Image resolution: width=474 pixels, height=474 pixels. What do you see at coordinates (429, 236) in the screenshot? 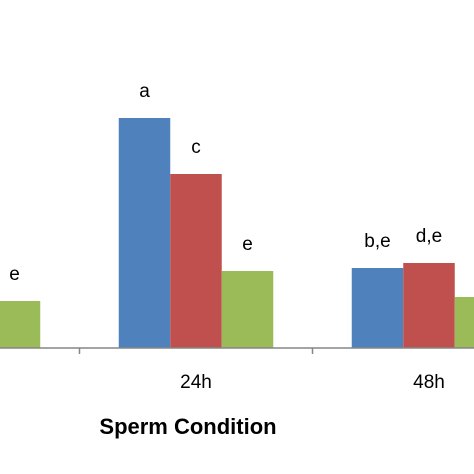
I see `bar-annotation: d,e` at bounding box center [429, 236].